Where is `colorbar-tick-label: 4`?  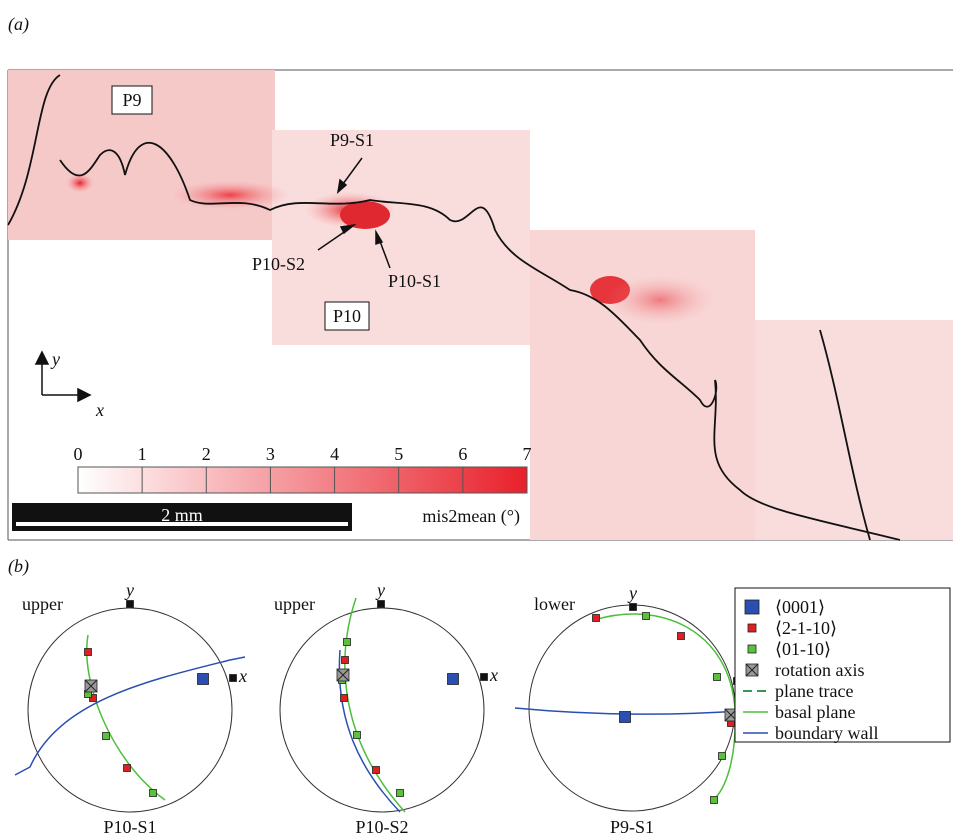
colorbar-tick-label: 4 is located at coordinates (334, 454).